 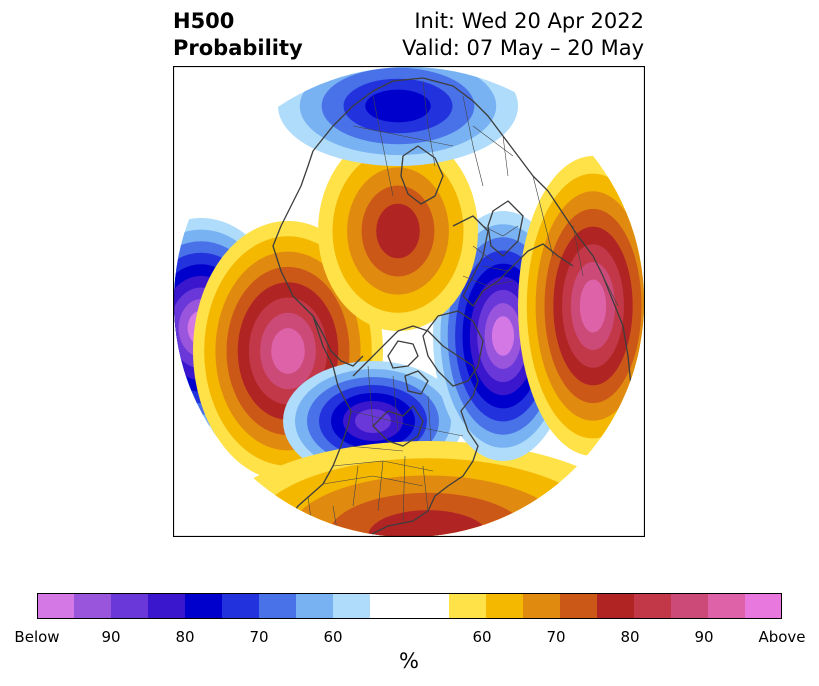 I want to click on eurasia-borders, so click(x=485, y=193).